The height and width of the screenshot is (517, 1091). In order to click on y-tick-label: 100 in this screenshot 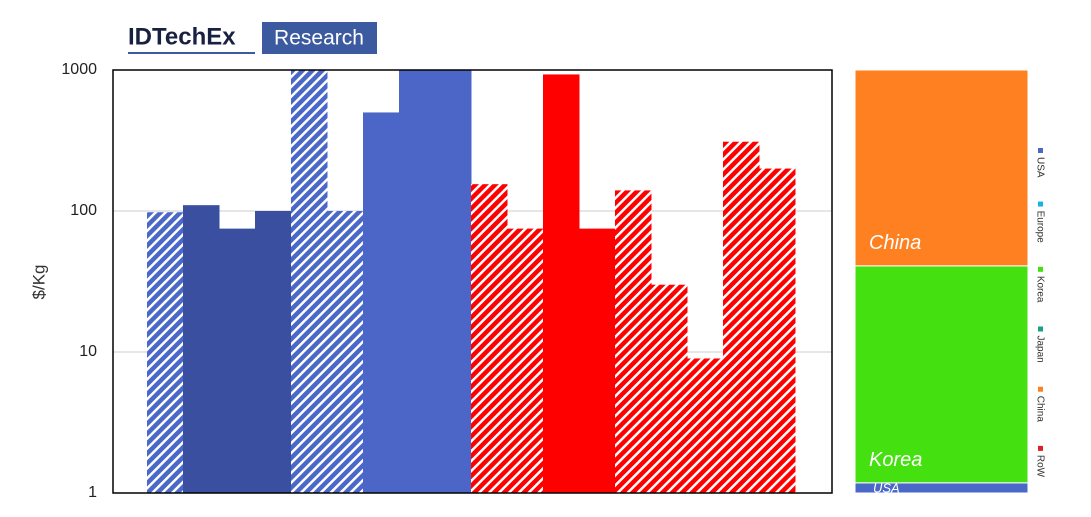, I will do `click(83, 210)`.